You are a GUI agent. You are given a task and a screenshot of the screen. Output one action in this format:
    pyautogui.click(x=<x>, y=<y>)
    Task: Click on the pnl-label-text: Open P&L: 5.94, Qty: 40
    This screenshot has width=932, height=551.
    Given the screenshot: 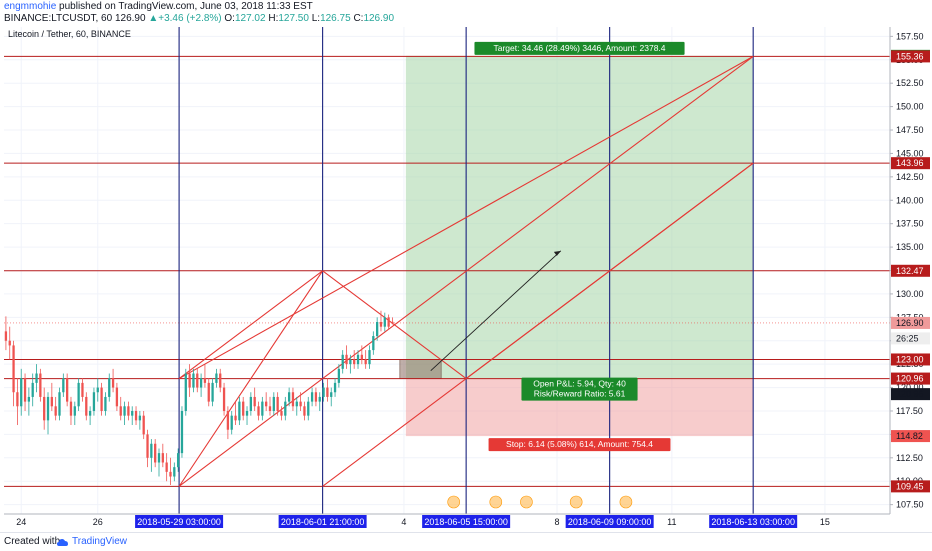 What is the action you would take?
    pyautogui.click(x=579, y=384)
    